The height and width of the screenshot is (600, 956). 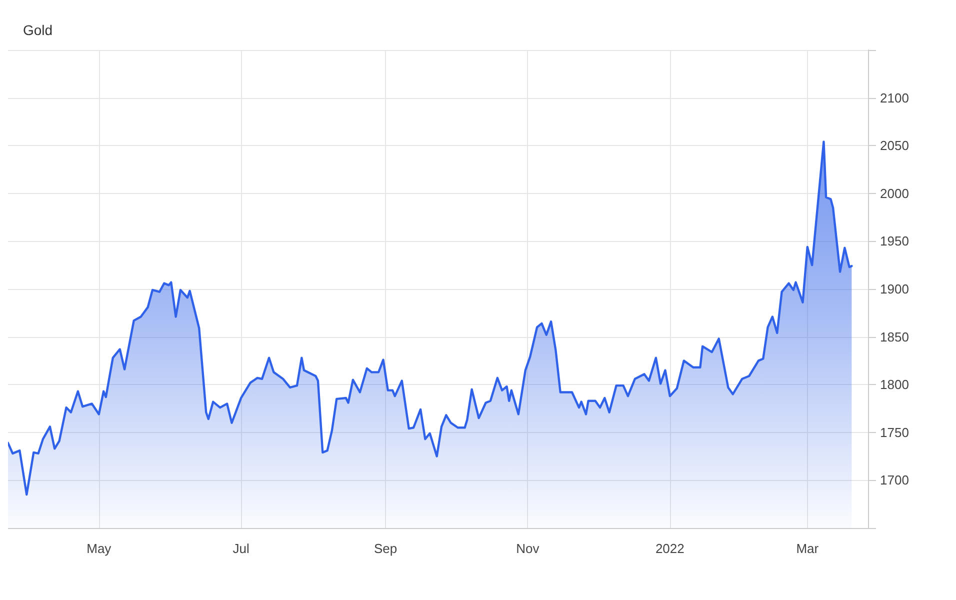 What do you see at coordinates (894, 336) in the screenshot?
I see `y-tick-label: 1850` at bounding box center [894, 336].